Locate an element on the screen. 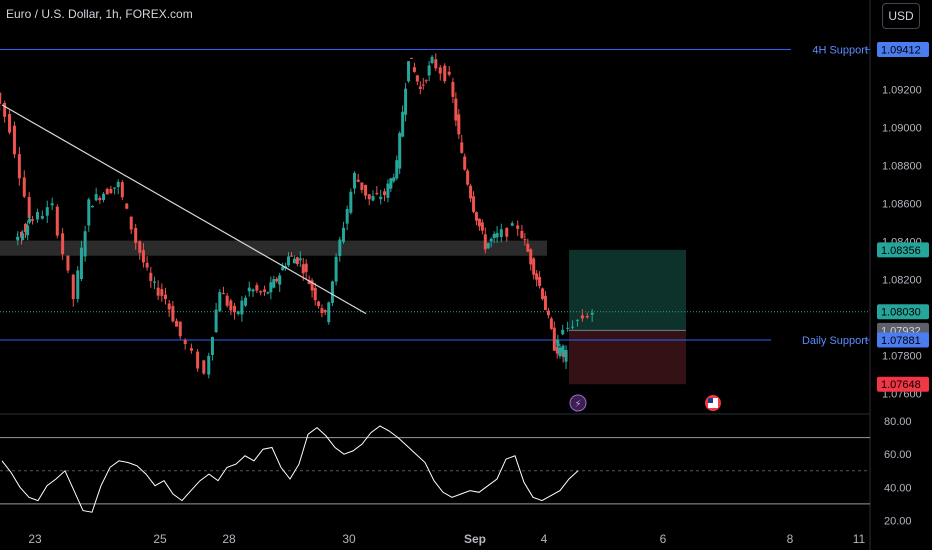 The image size is (932, 550). price-label: 1.08030 is located at coordinates (901, 313).